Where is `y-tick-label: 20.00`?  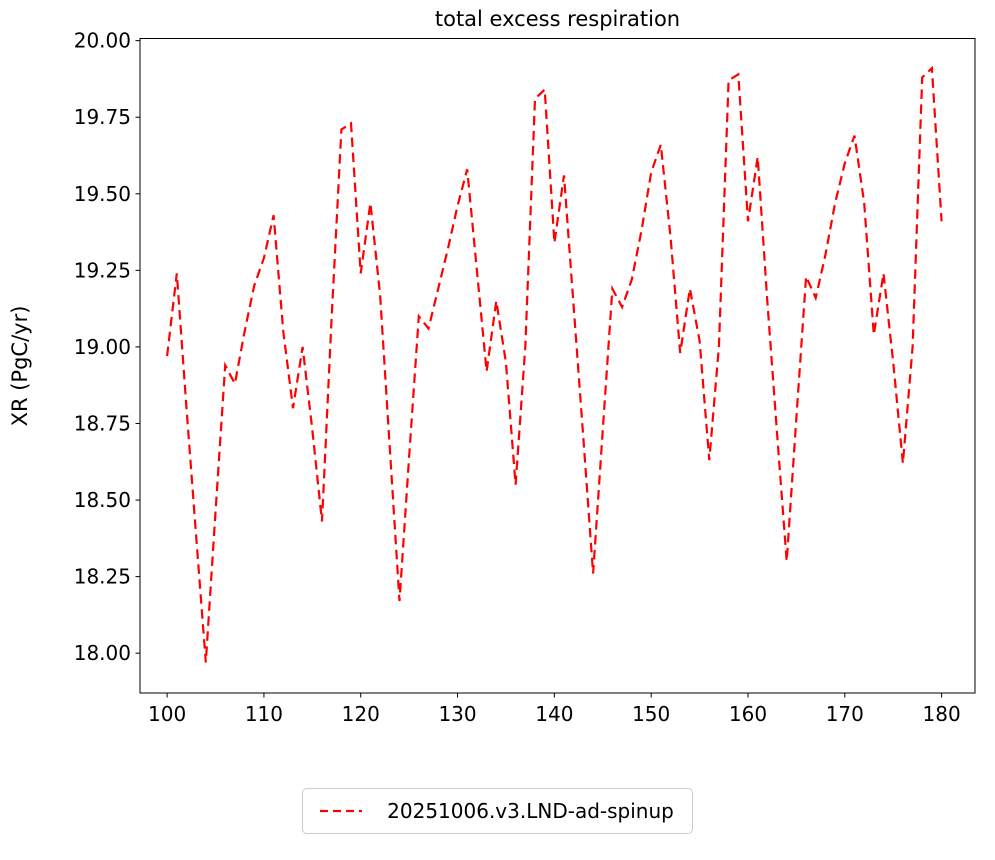
y-tick-label: 20.00 is located at coordinates (102, 41).